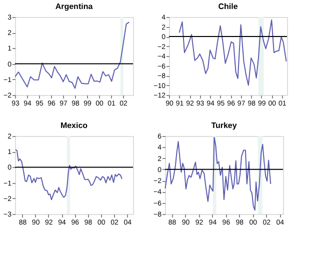 The height and width of the screenshot is (260, 318). Describe the element at coordinates (224, 125) in the screenshot. I see `chart-title: Turkey` at that location.